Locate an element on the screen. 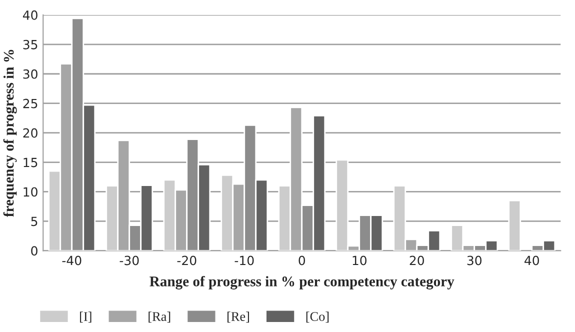 This screenshot has height=332, width=575. y-tick-label: 20 is located at coordinates (30, 133).